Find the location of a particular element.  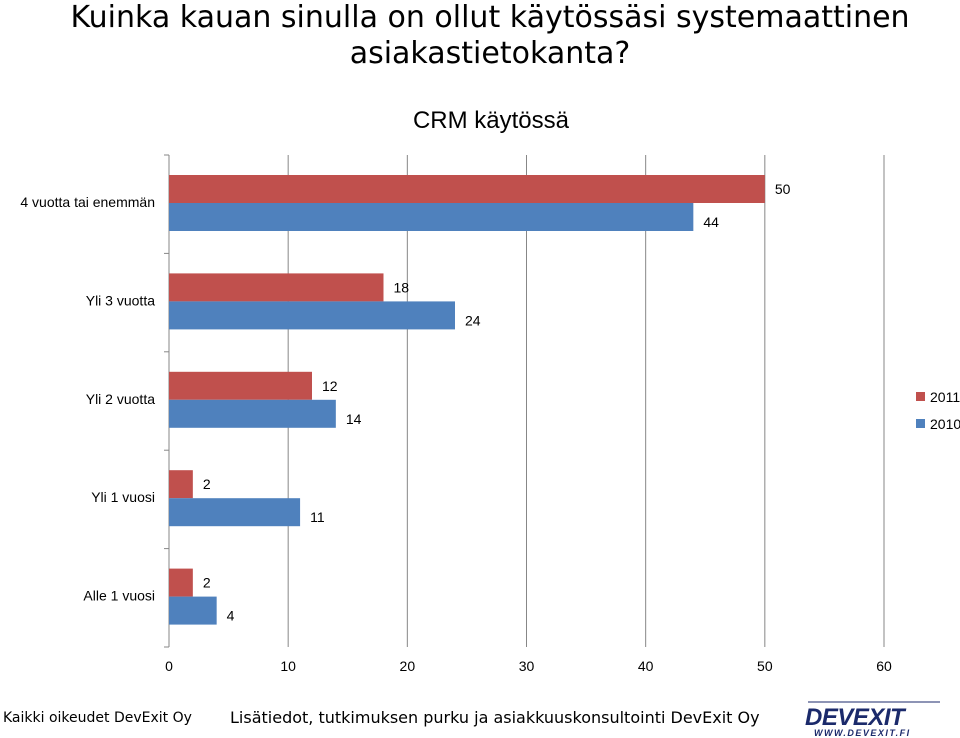

x-tick-label: 20 is located at coordinates (408, 666).